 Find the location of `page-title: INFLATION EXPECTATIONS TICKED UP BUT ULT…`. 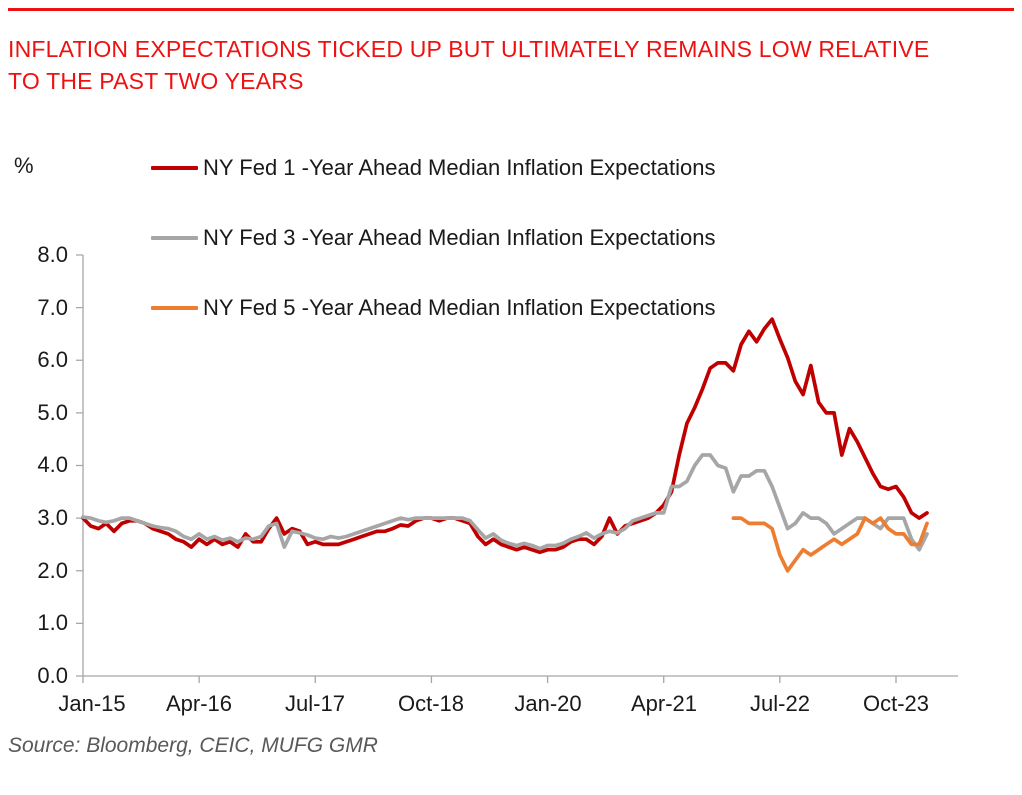

page-title: INFLATION EXPECTATIONS TICKED UP BUT ULT… is located at coordinates (469, 65).